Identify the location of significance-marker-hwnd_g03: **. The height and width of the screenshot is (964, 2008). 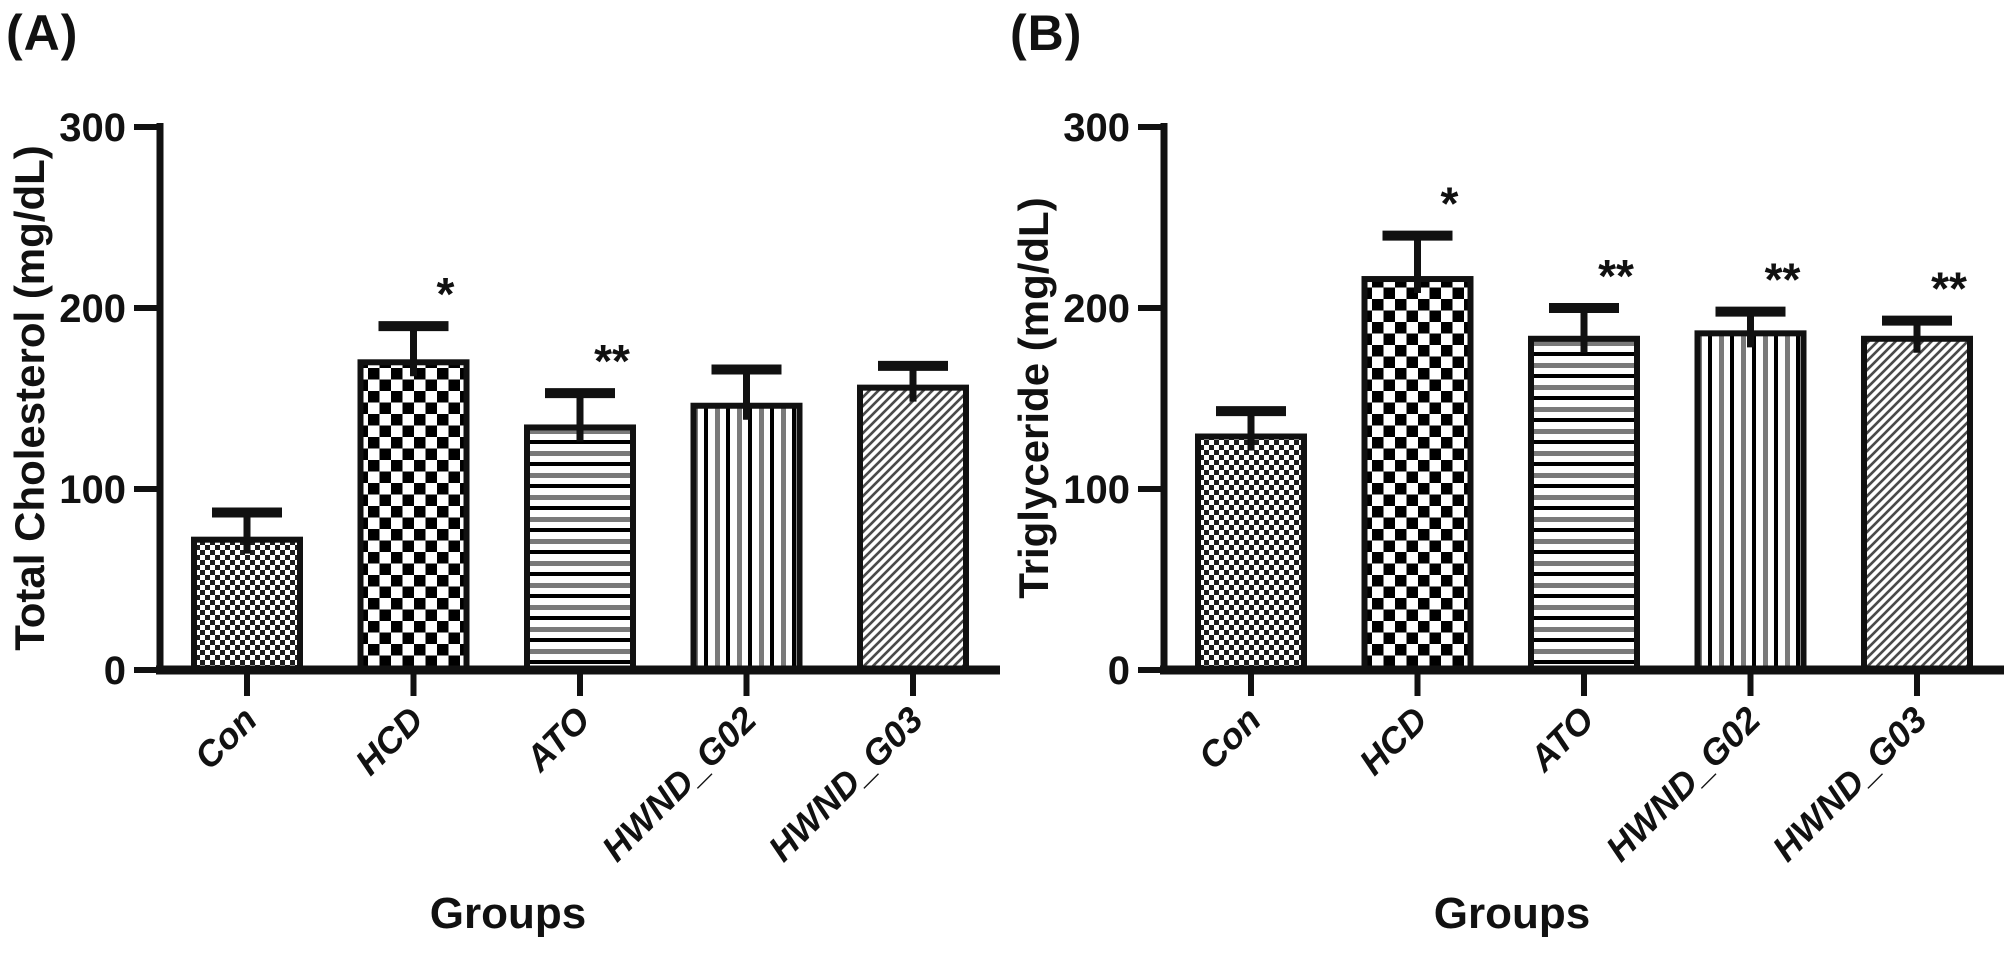
(1949, 289).